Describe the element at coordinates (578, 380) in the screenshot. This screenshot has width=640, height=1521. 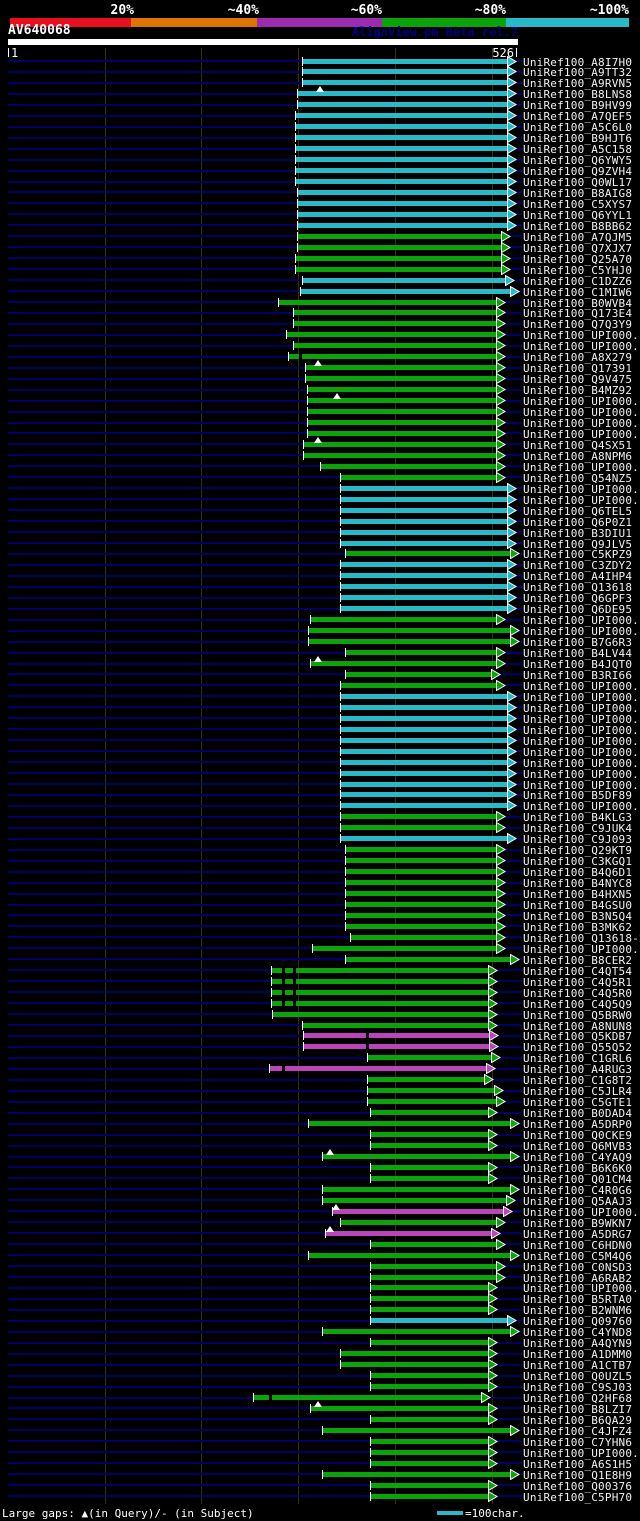
I see `hit-label: UniRef100_Q9V475` at that location.